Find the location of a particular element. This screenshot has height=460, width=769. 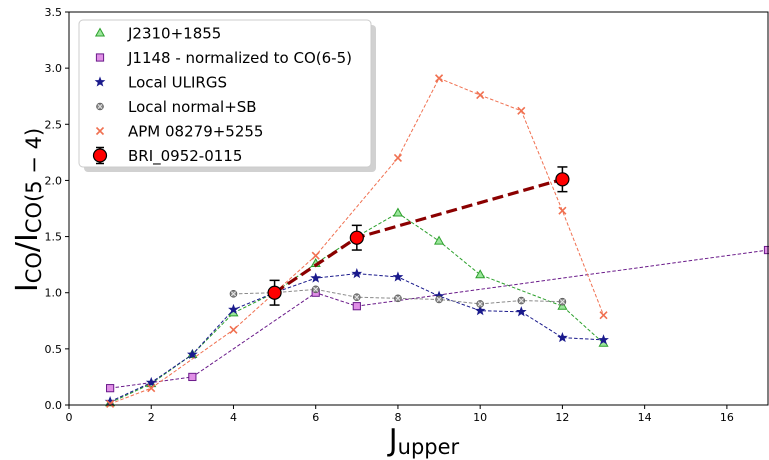

legend-entry: J2310+1855 is located at coordinates (157, 34).